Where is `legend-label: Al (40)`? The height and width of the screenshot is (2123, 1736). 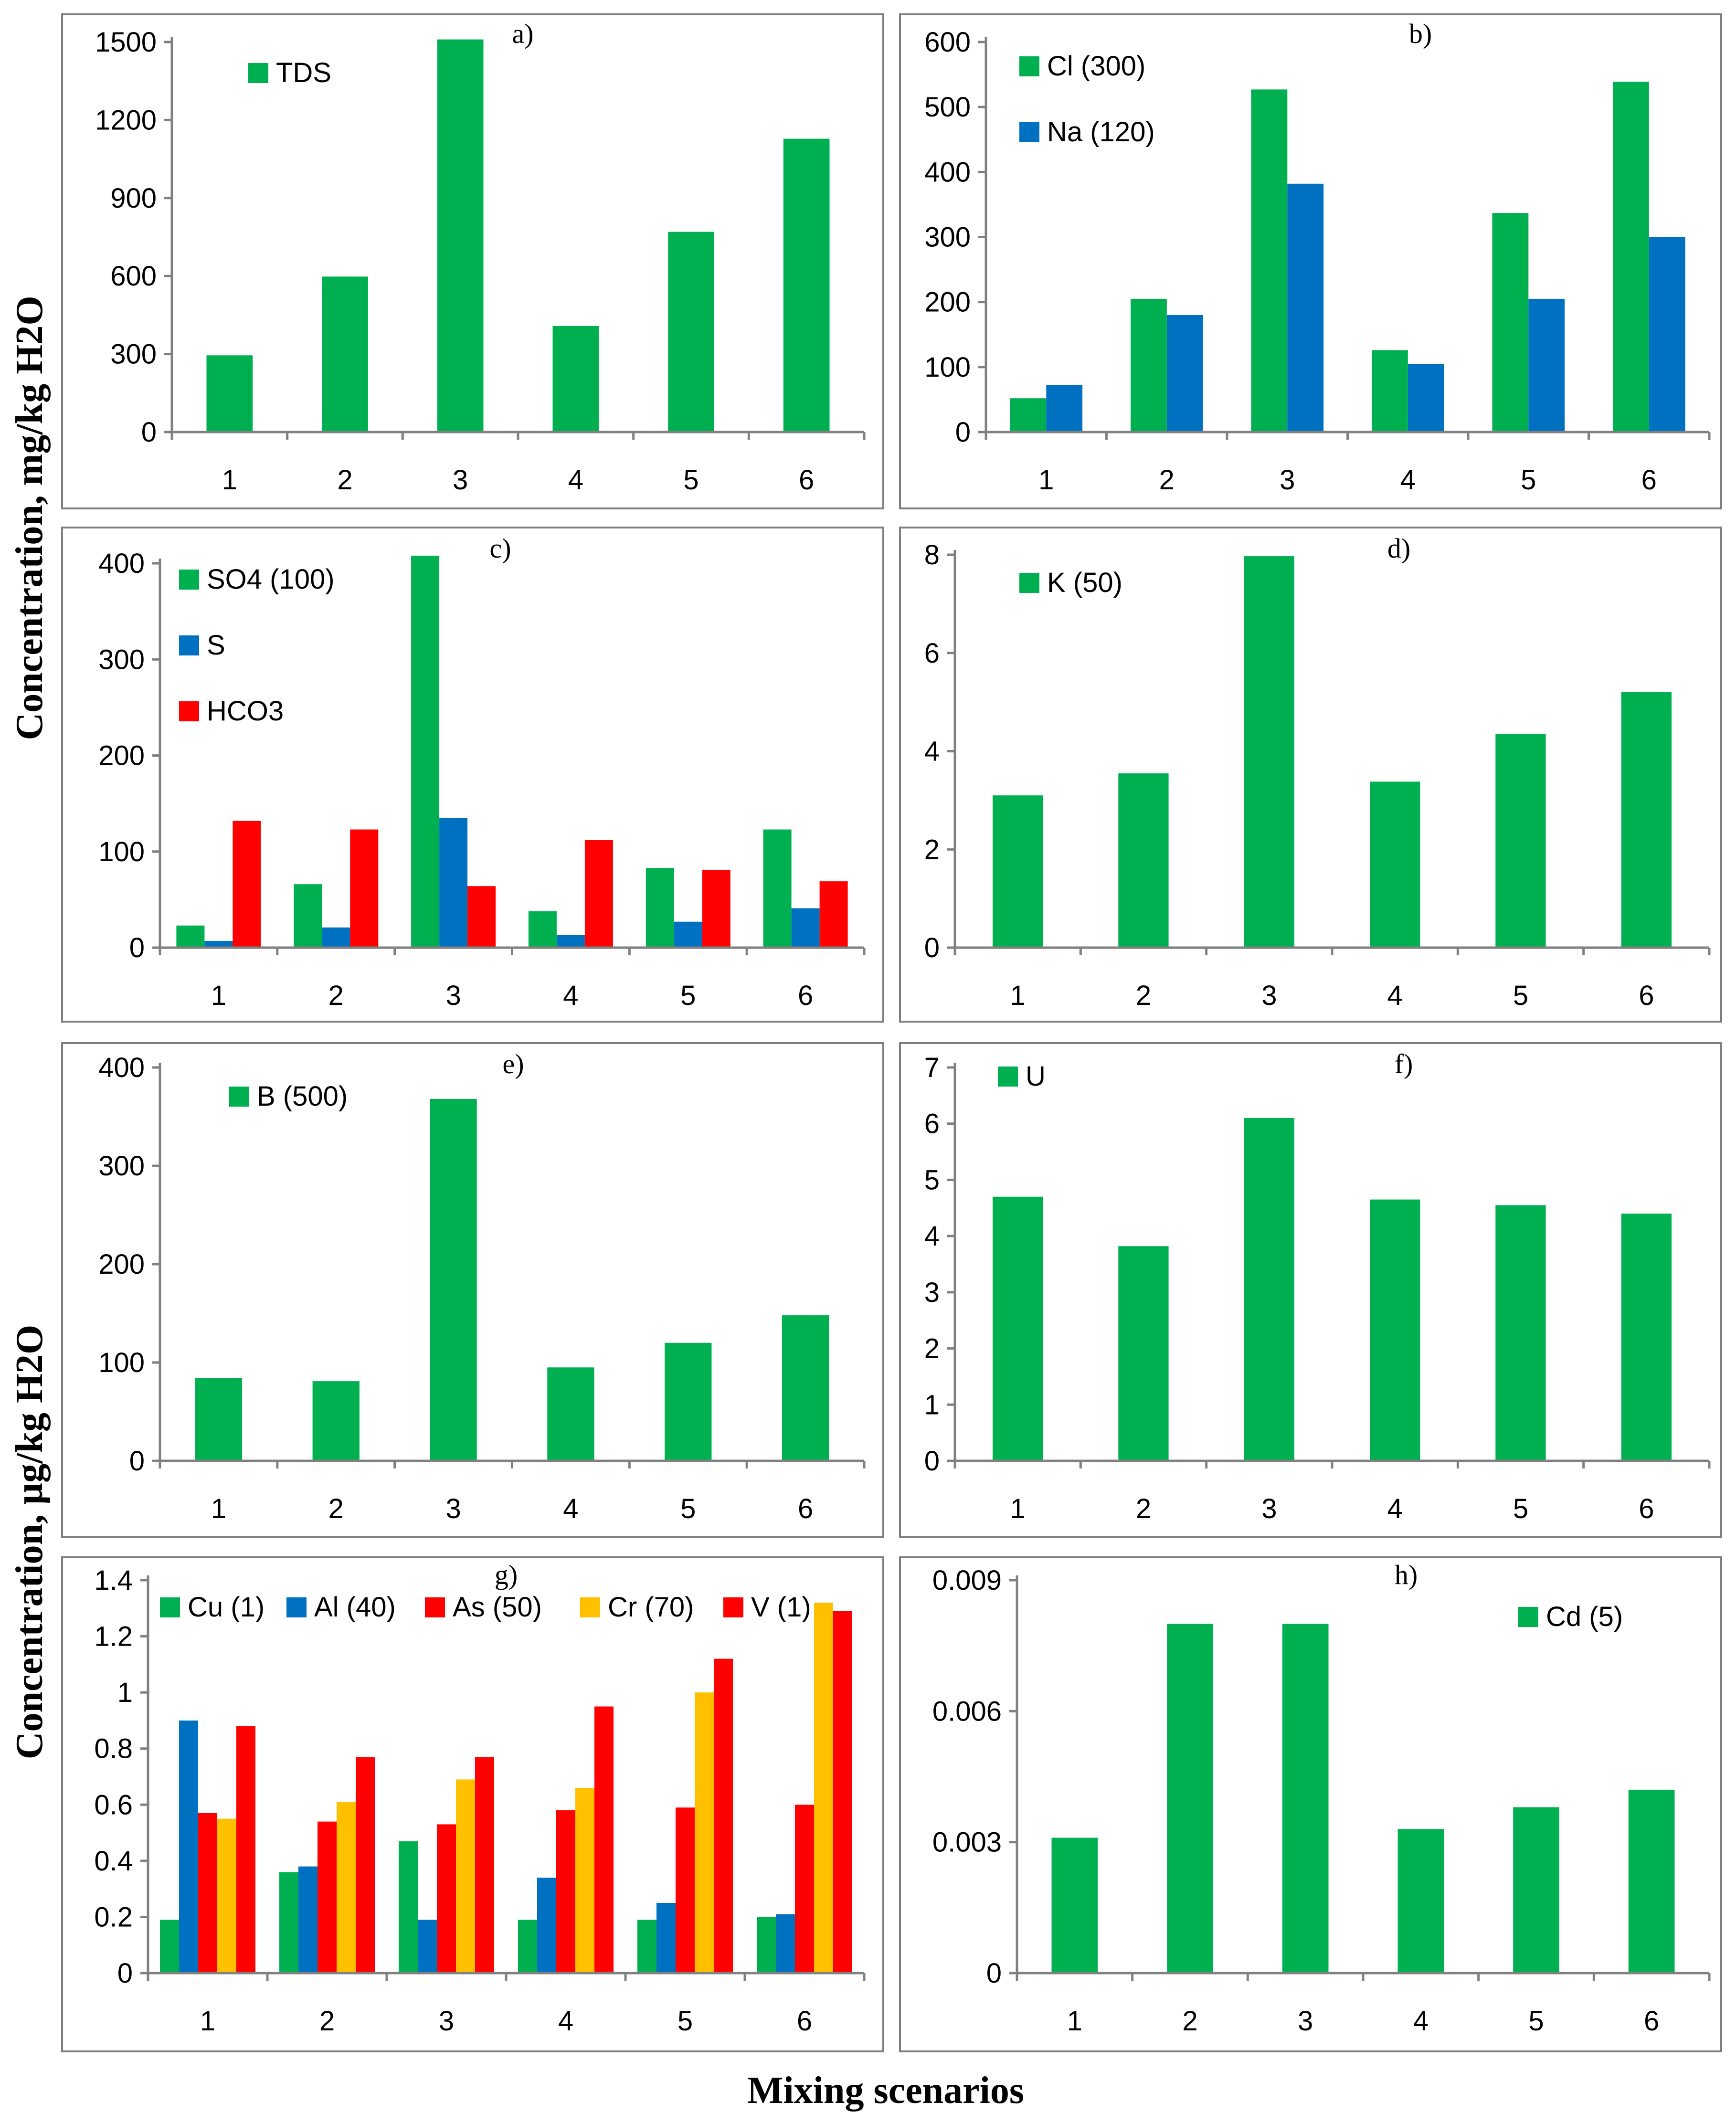
legend-label: Al (40) is located at coordinates (355, 1608).